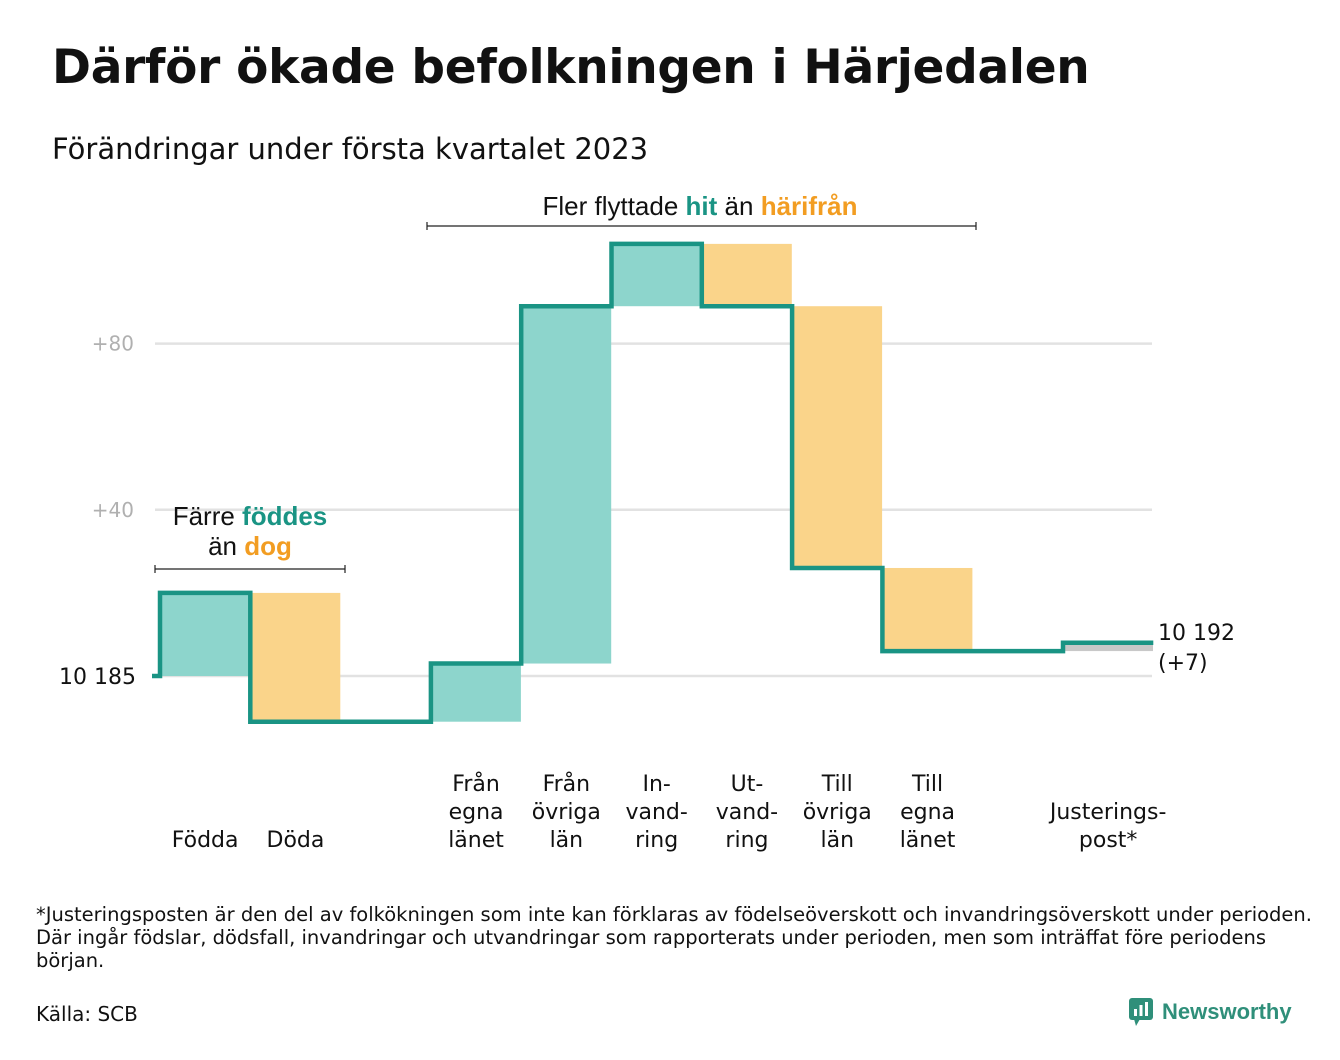  I want to click on newsworthy-chart-bubble-icon, so click(1141, 1012).